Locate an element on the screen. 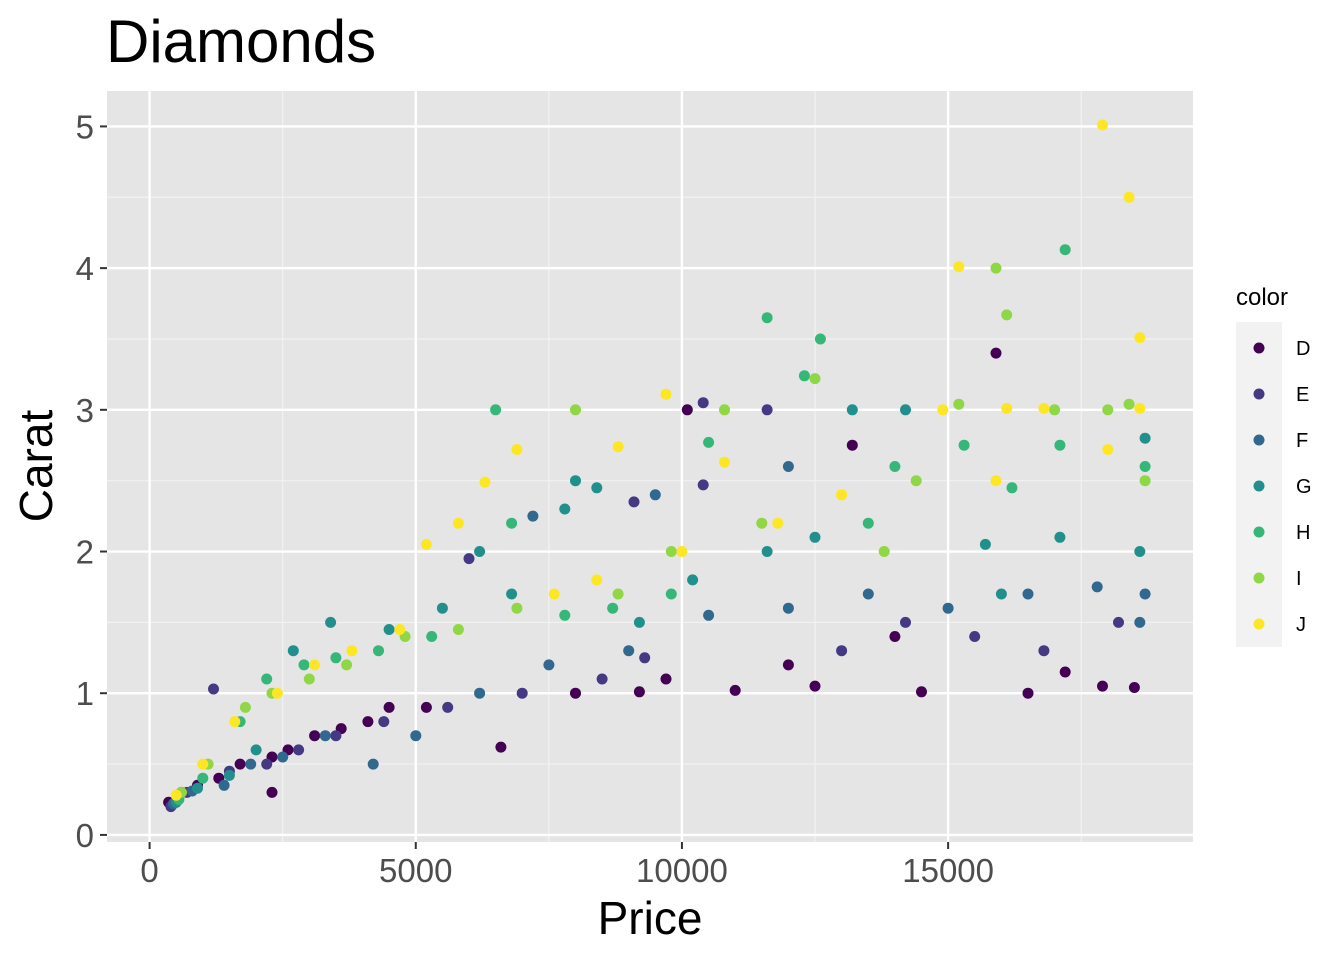  legend-key-H is located at coordinates (1259, 532).